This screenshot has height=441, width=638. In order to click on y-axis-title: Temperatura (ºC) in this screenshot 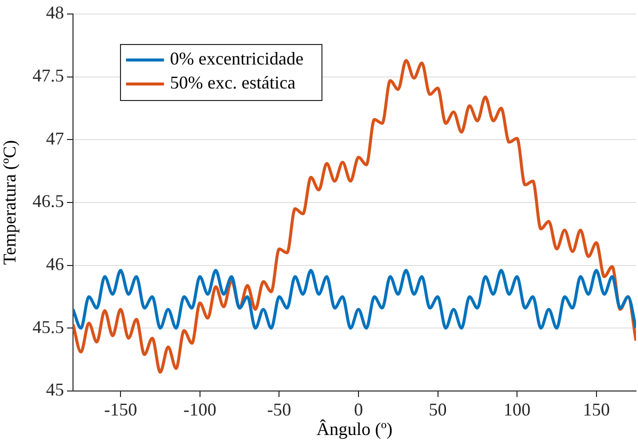, I will do `click(10, 202)`.